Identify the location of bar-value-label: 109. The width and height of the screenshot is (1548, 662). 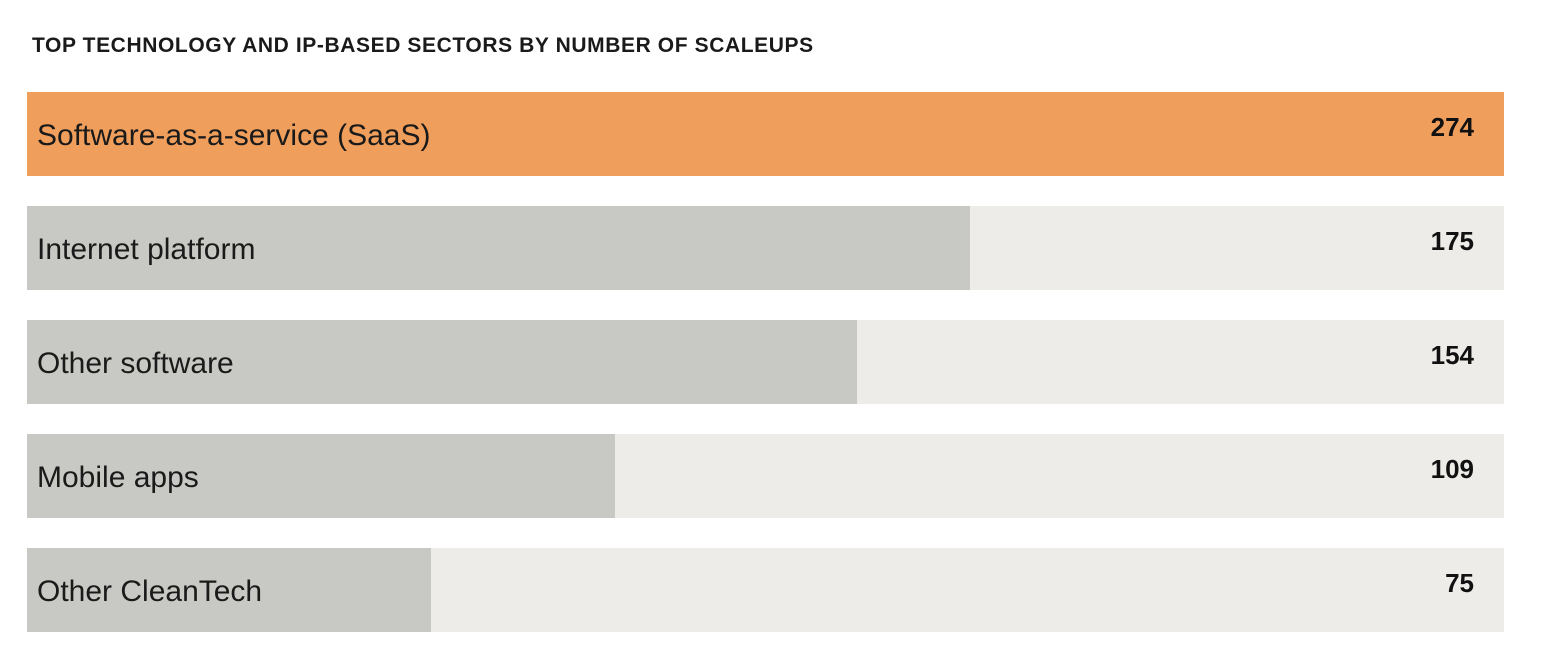
(1452, 469).